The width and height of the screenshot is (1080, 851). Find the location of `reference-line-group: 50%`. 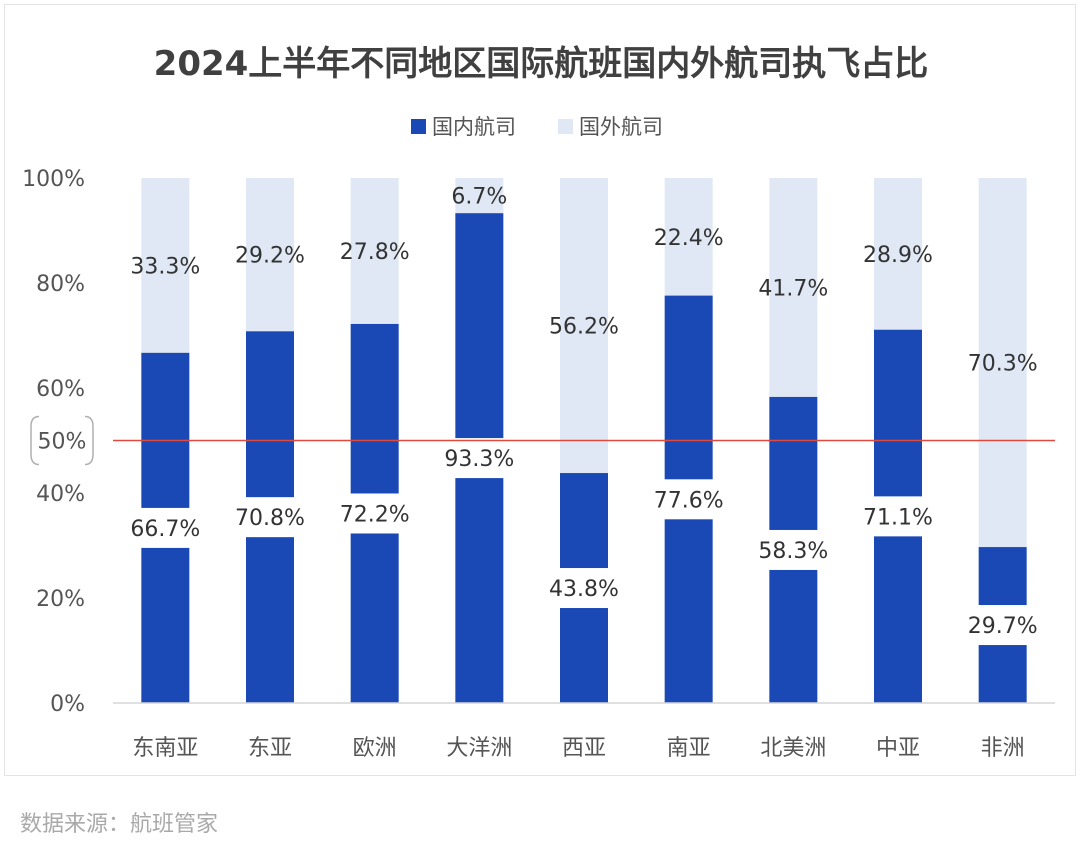

reference-line-group: 50% is located at coordinates (542, 440).